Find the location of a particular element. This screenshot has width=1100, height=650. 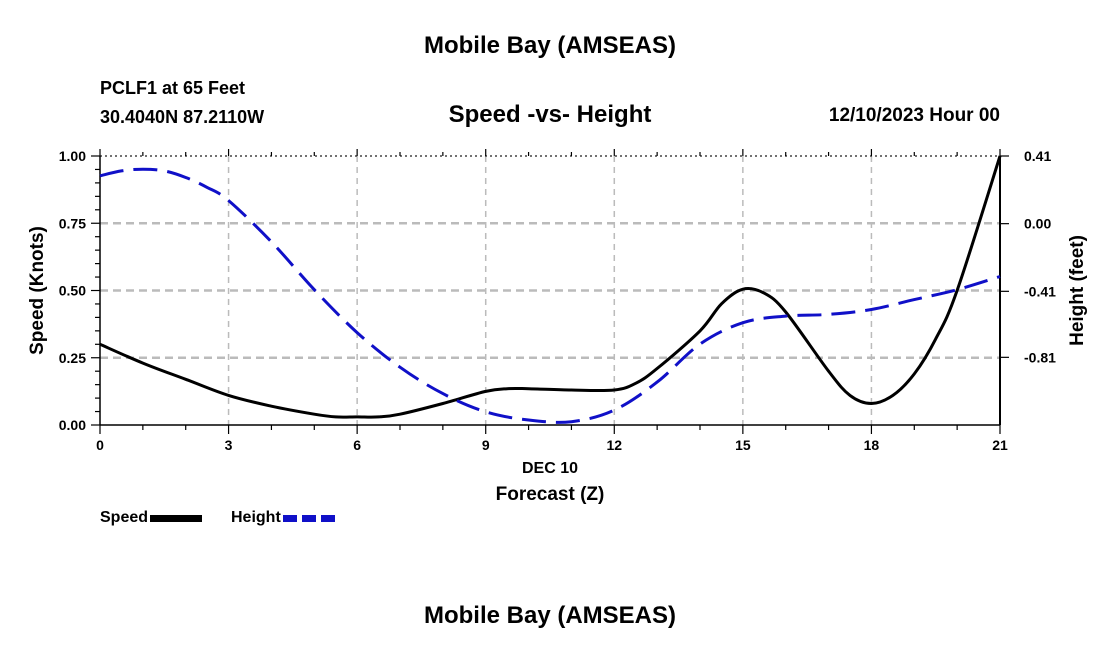

y-tick-label: 0.00 is located at coordinates (72, 425).